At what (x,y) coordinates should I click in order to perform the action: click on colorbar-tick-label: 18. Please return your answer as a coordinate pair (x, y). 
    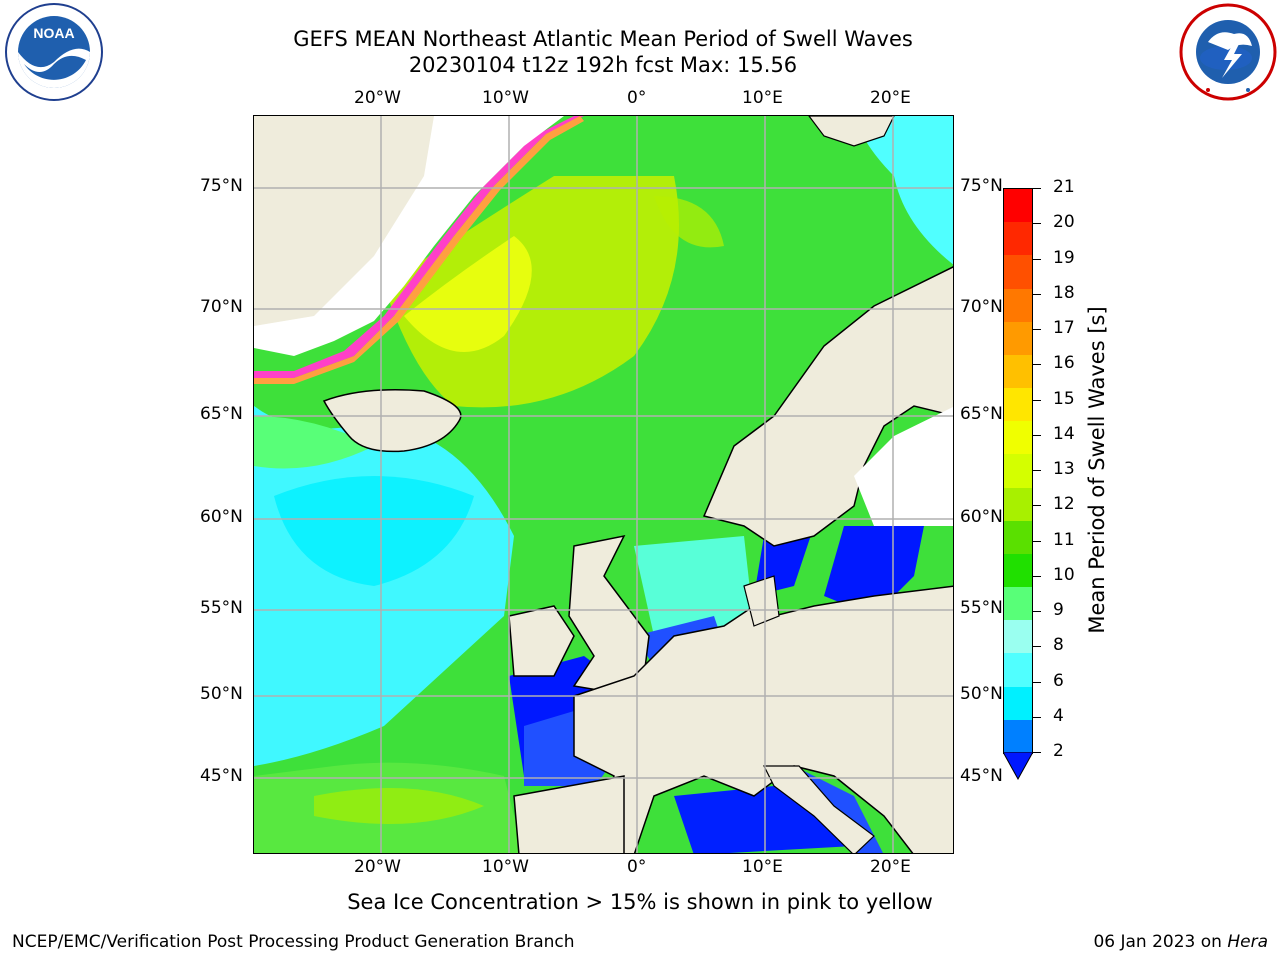
    Looking at the image, I should click on (1064, 292).